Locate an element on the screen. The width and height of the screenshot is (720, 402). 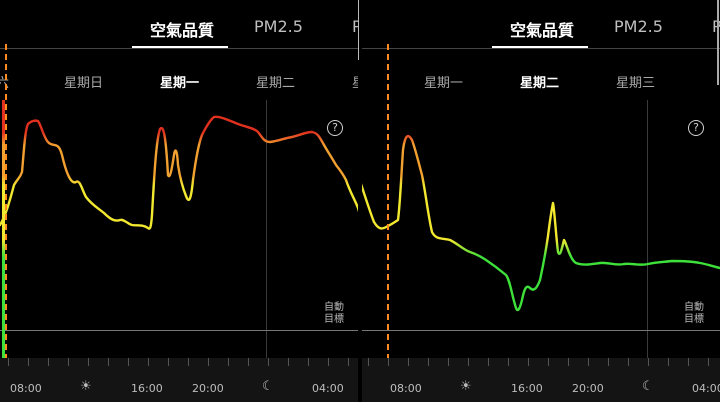
panel-divider is located at coordinates (360, 201).